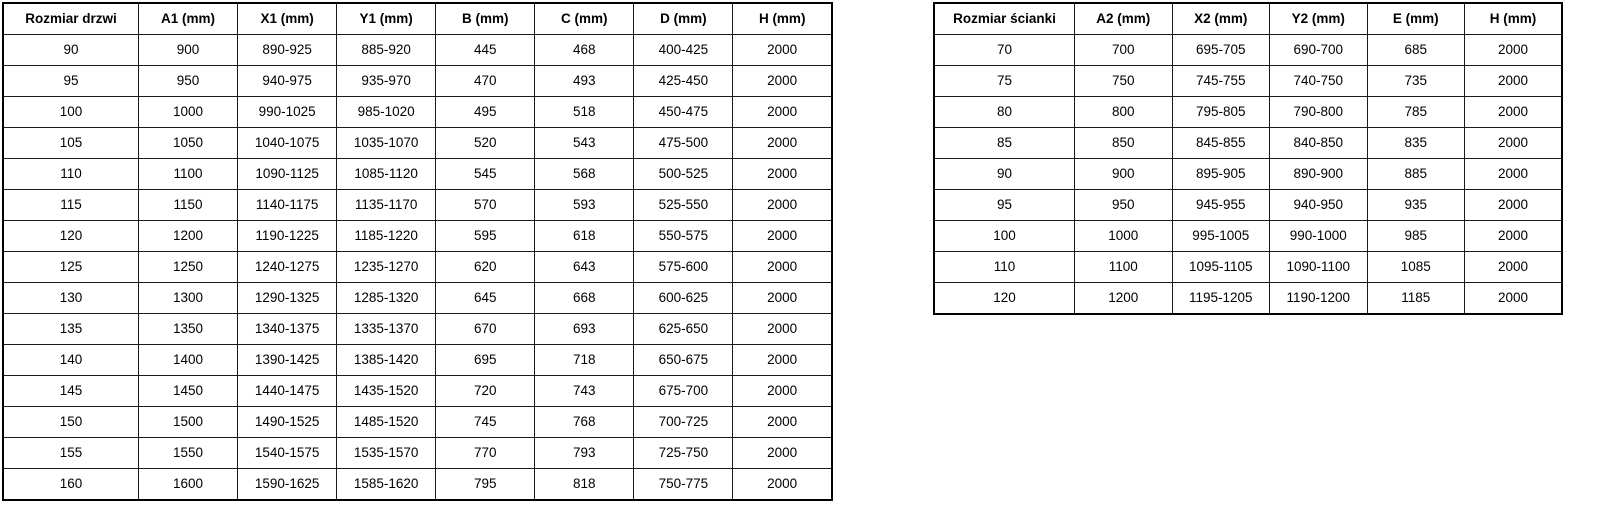 This screenshot has width=1600, height=514. Describe the element at coordinates (683, 329) in the screenshot. I see `table-cell: 625-650` at that location.